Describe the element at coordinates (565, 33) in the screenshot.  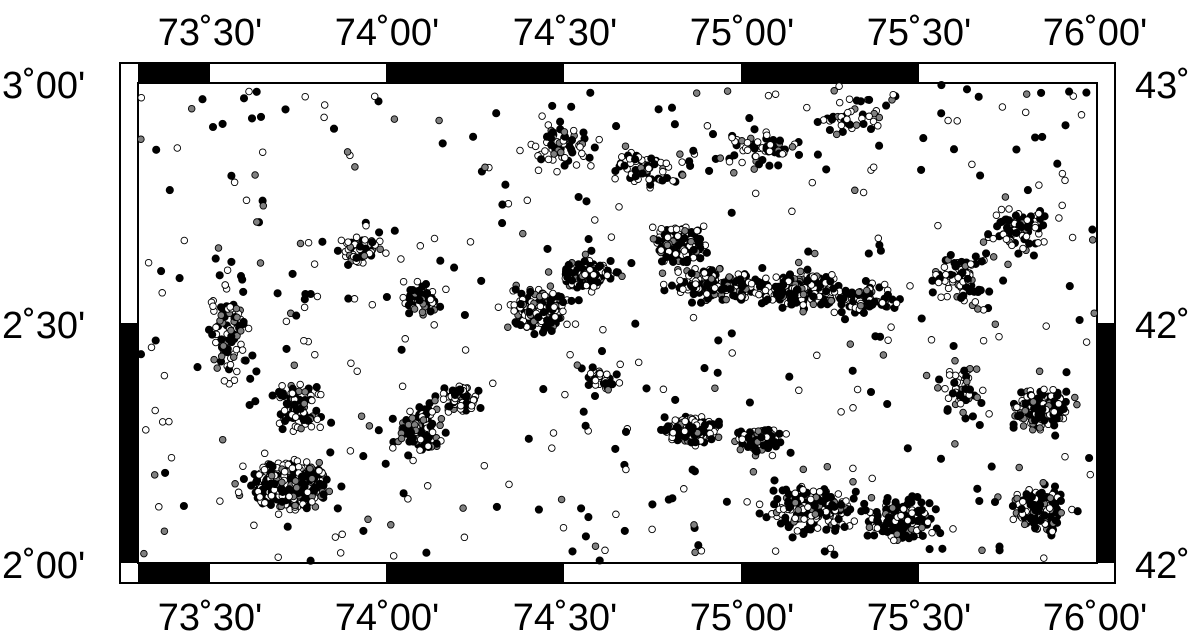
I see `top-tick-label: 74˚30'` at that location.